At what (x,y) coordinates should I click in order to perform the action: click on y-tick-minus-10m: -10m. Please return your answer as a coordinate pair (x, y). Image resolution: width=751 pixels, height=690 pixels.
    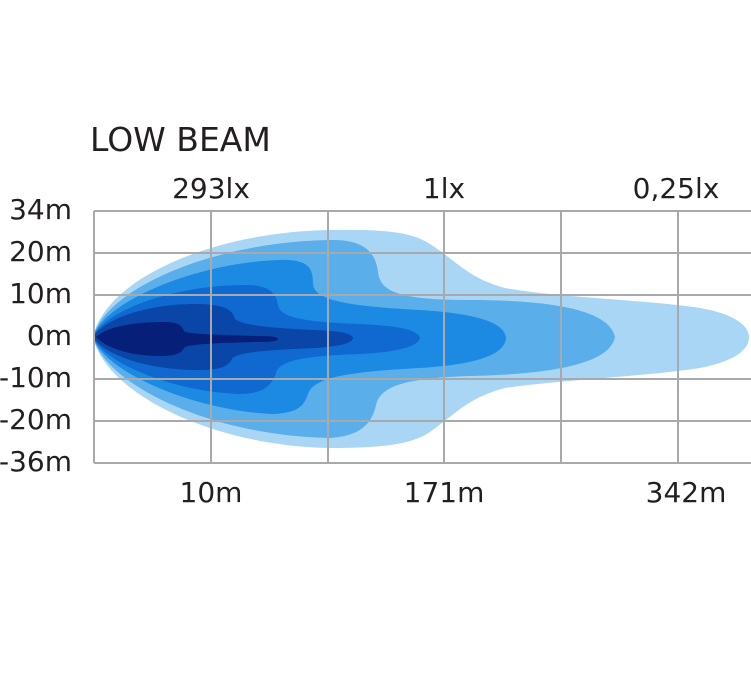
    Looking at the image, I should click on (36, 377).